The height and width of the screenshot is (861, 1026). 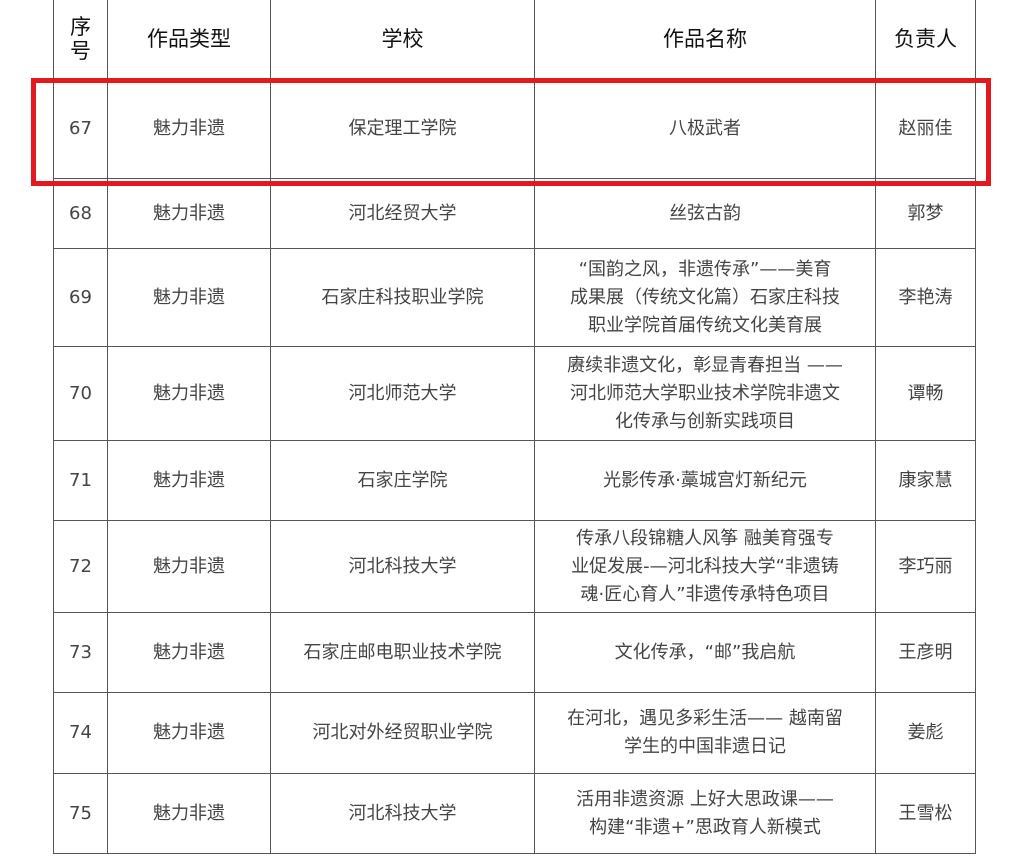 I want to click on header-seq: 序号, so click(x=80, y=39).